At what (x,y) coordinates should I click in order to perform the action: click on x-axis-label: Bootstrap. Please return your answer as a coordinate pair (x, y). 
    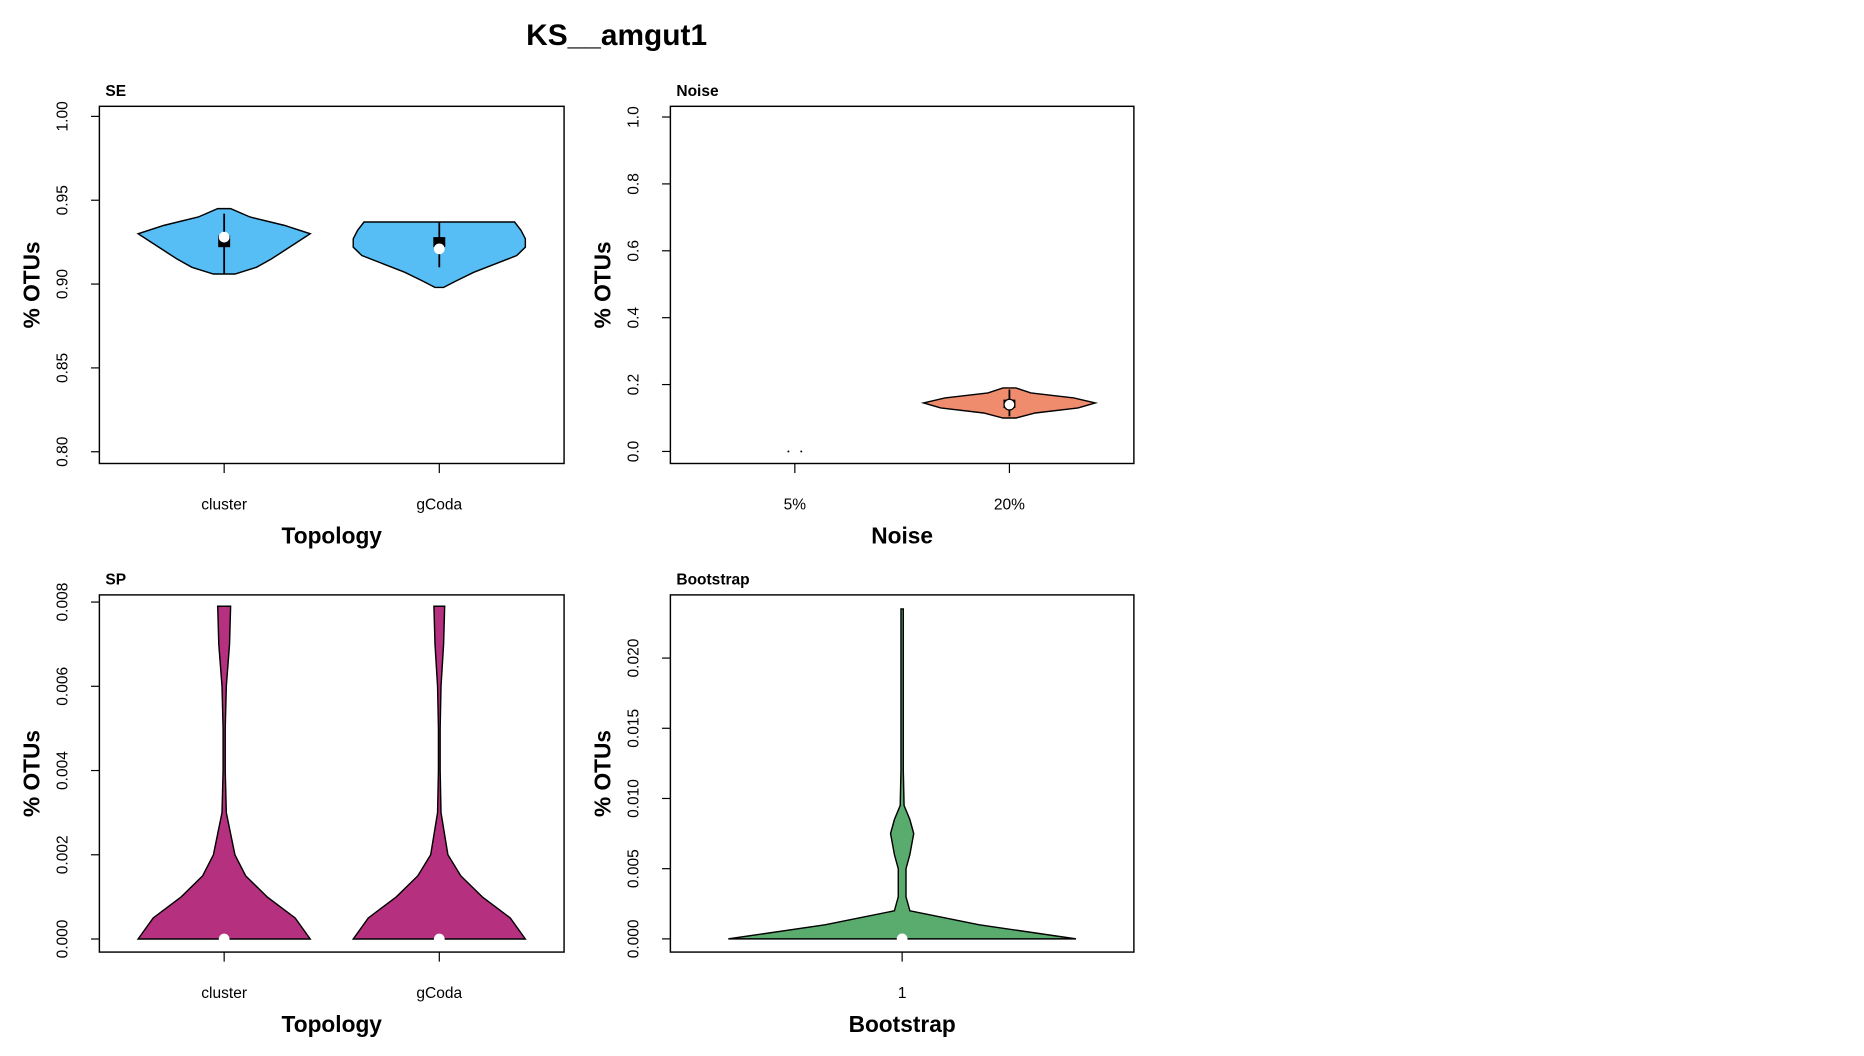
    Looking at the image, I should click on (902, 1024).